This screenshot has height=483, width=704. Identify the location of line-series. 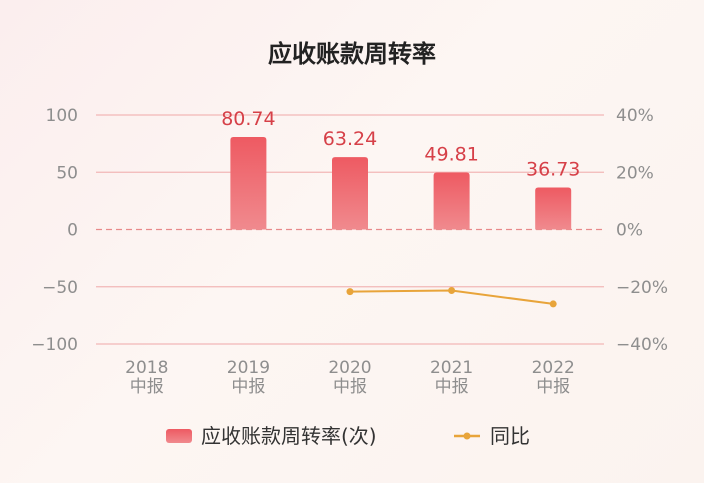
(451, 297).